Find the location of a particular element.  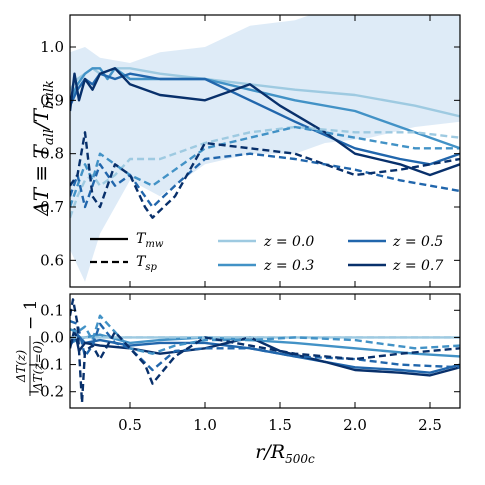

top-y-tick-label: 0.9 is located at coordinates (52, 100).